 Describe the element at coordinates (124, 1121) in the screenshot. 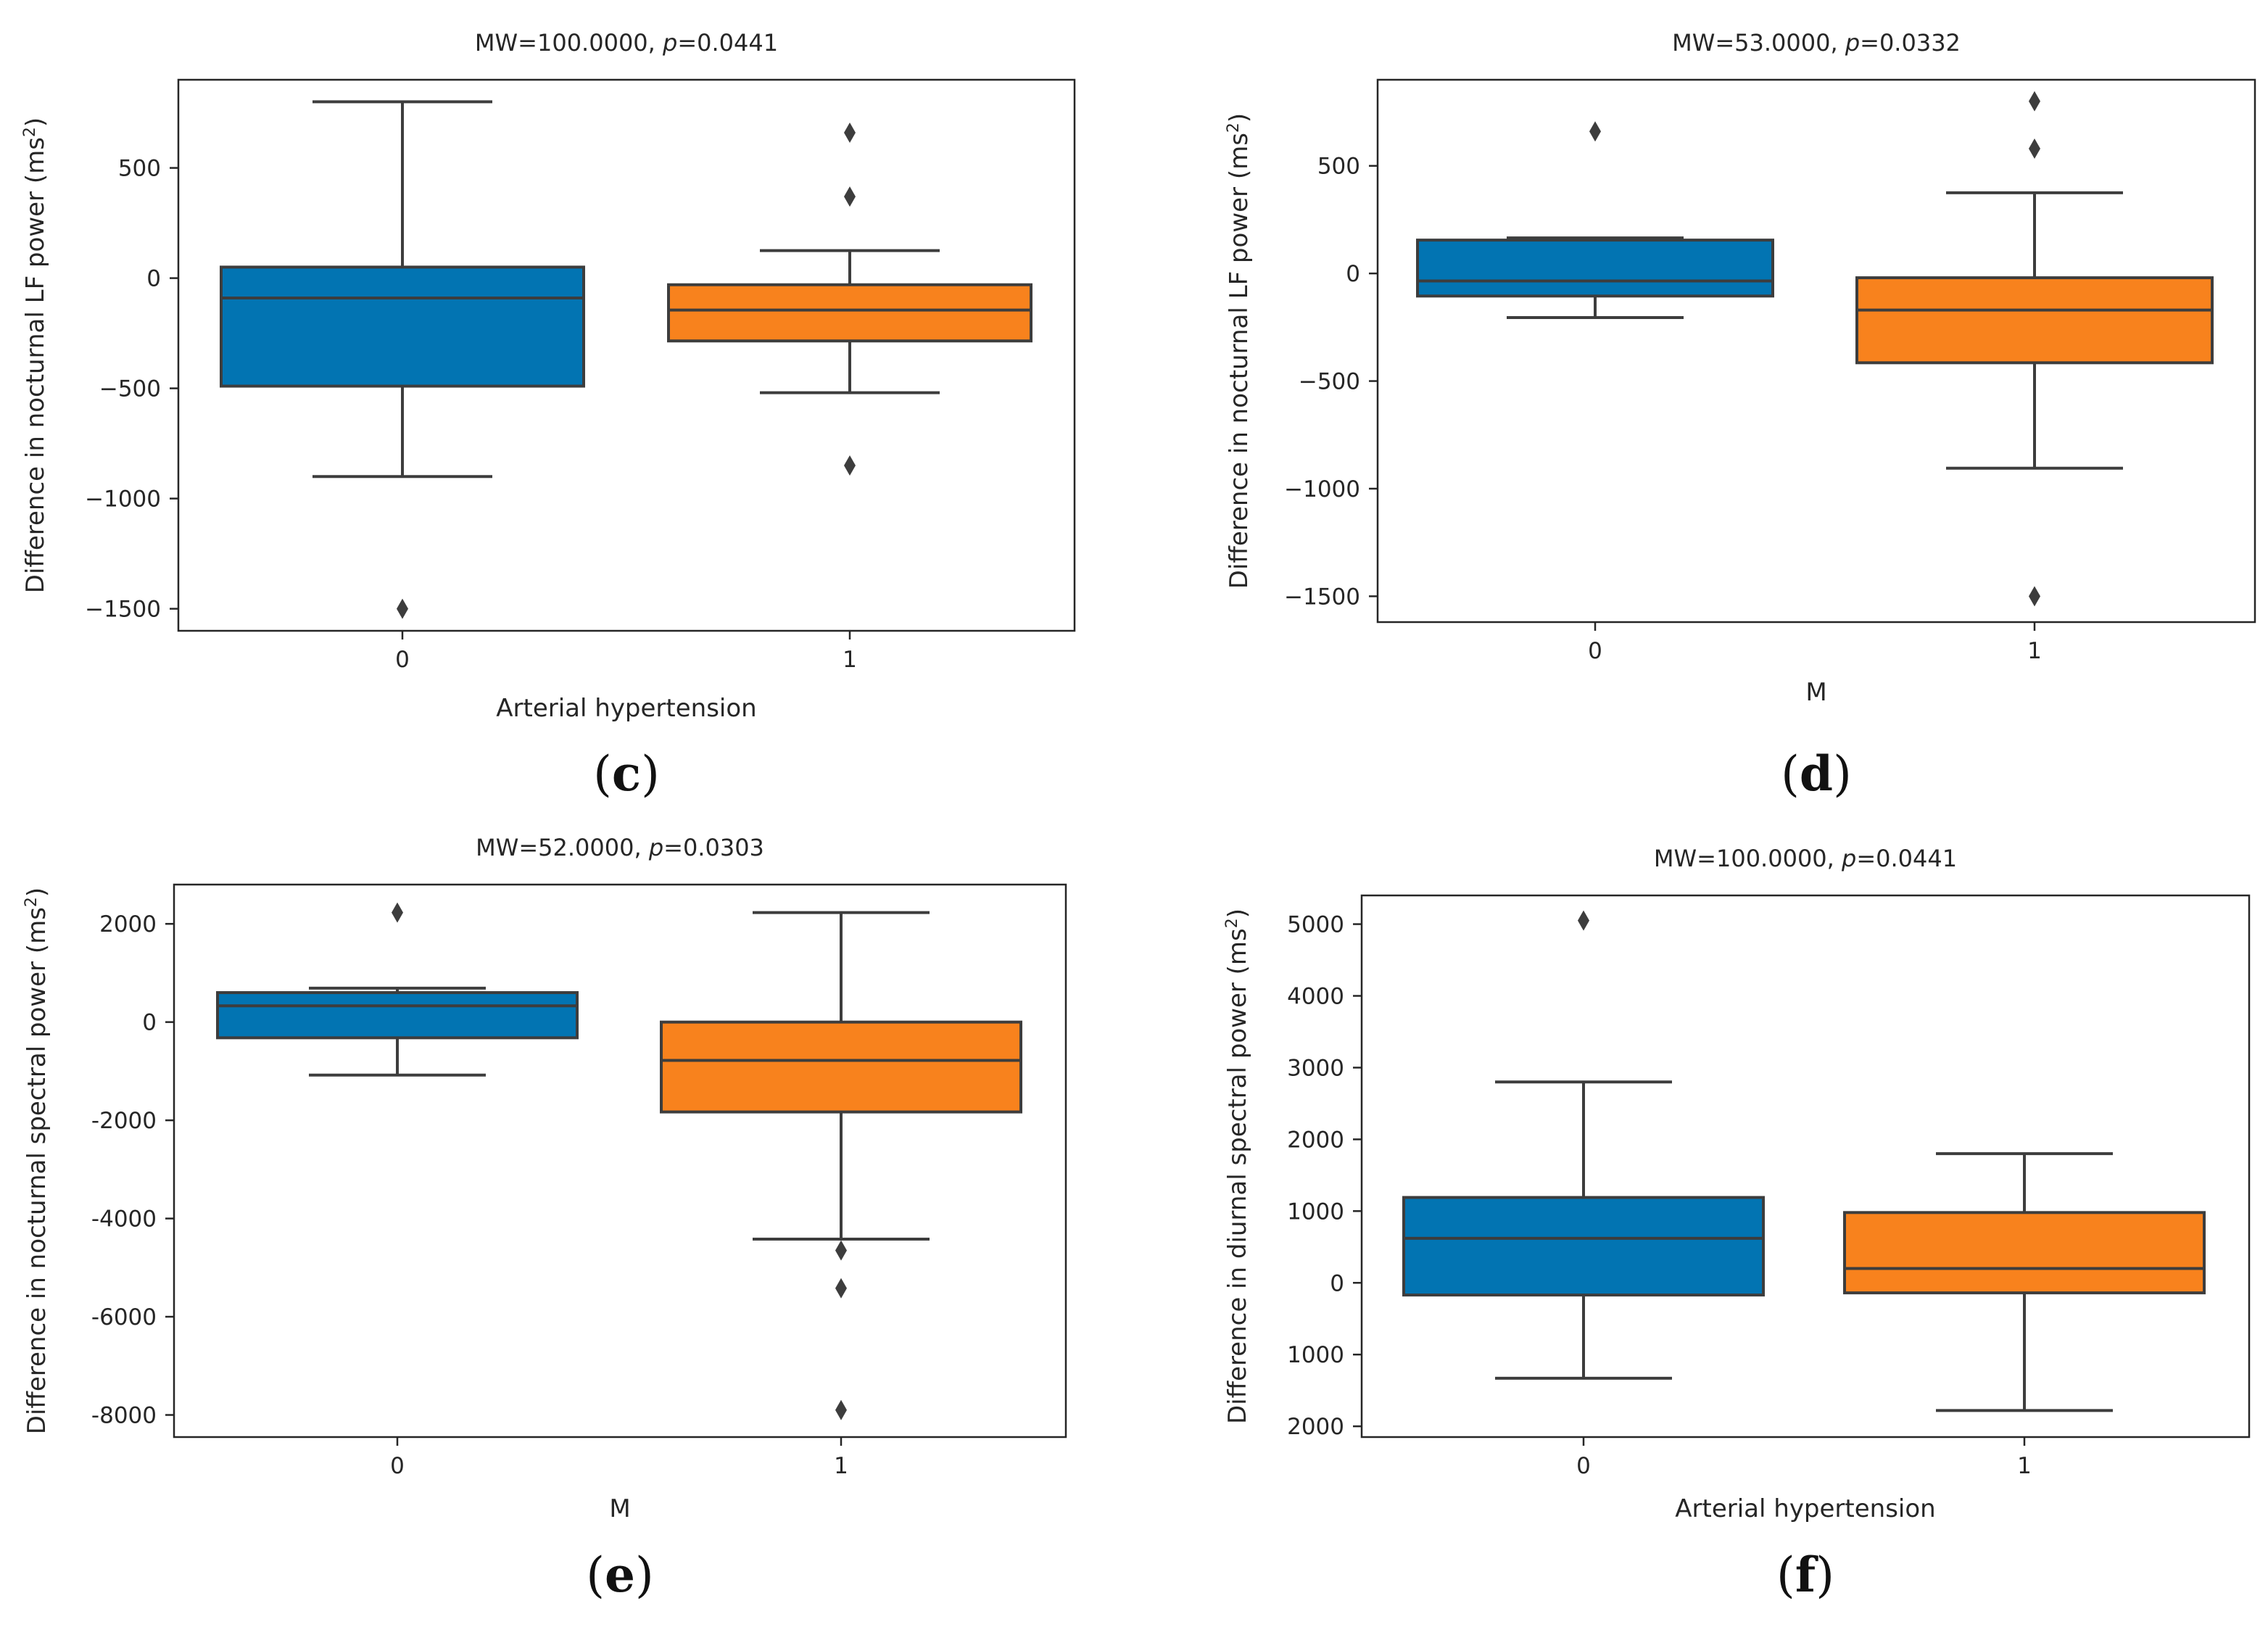

I see `y-tick-label: -2000` at that location.